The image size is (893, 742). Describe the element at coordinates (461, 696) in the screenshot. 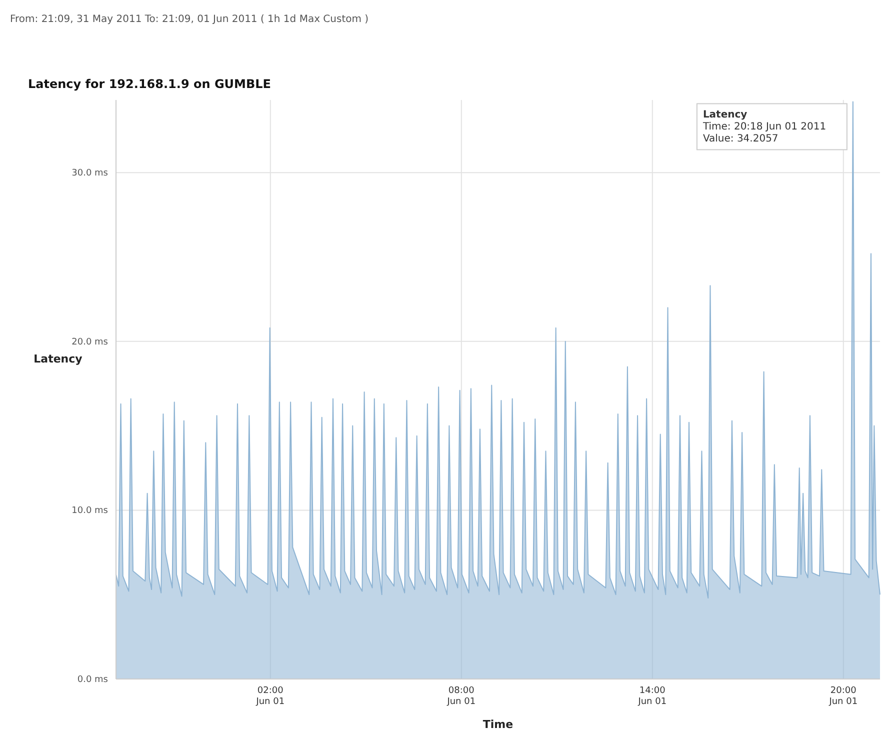

I see `x-tick-label: 08:00 Jun 01` at that location.